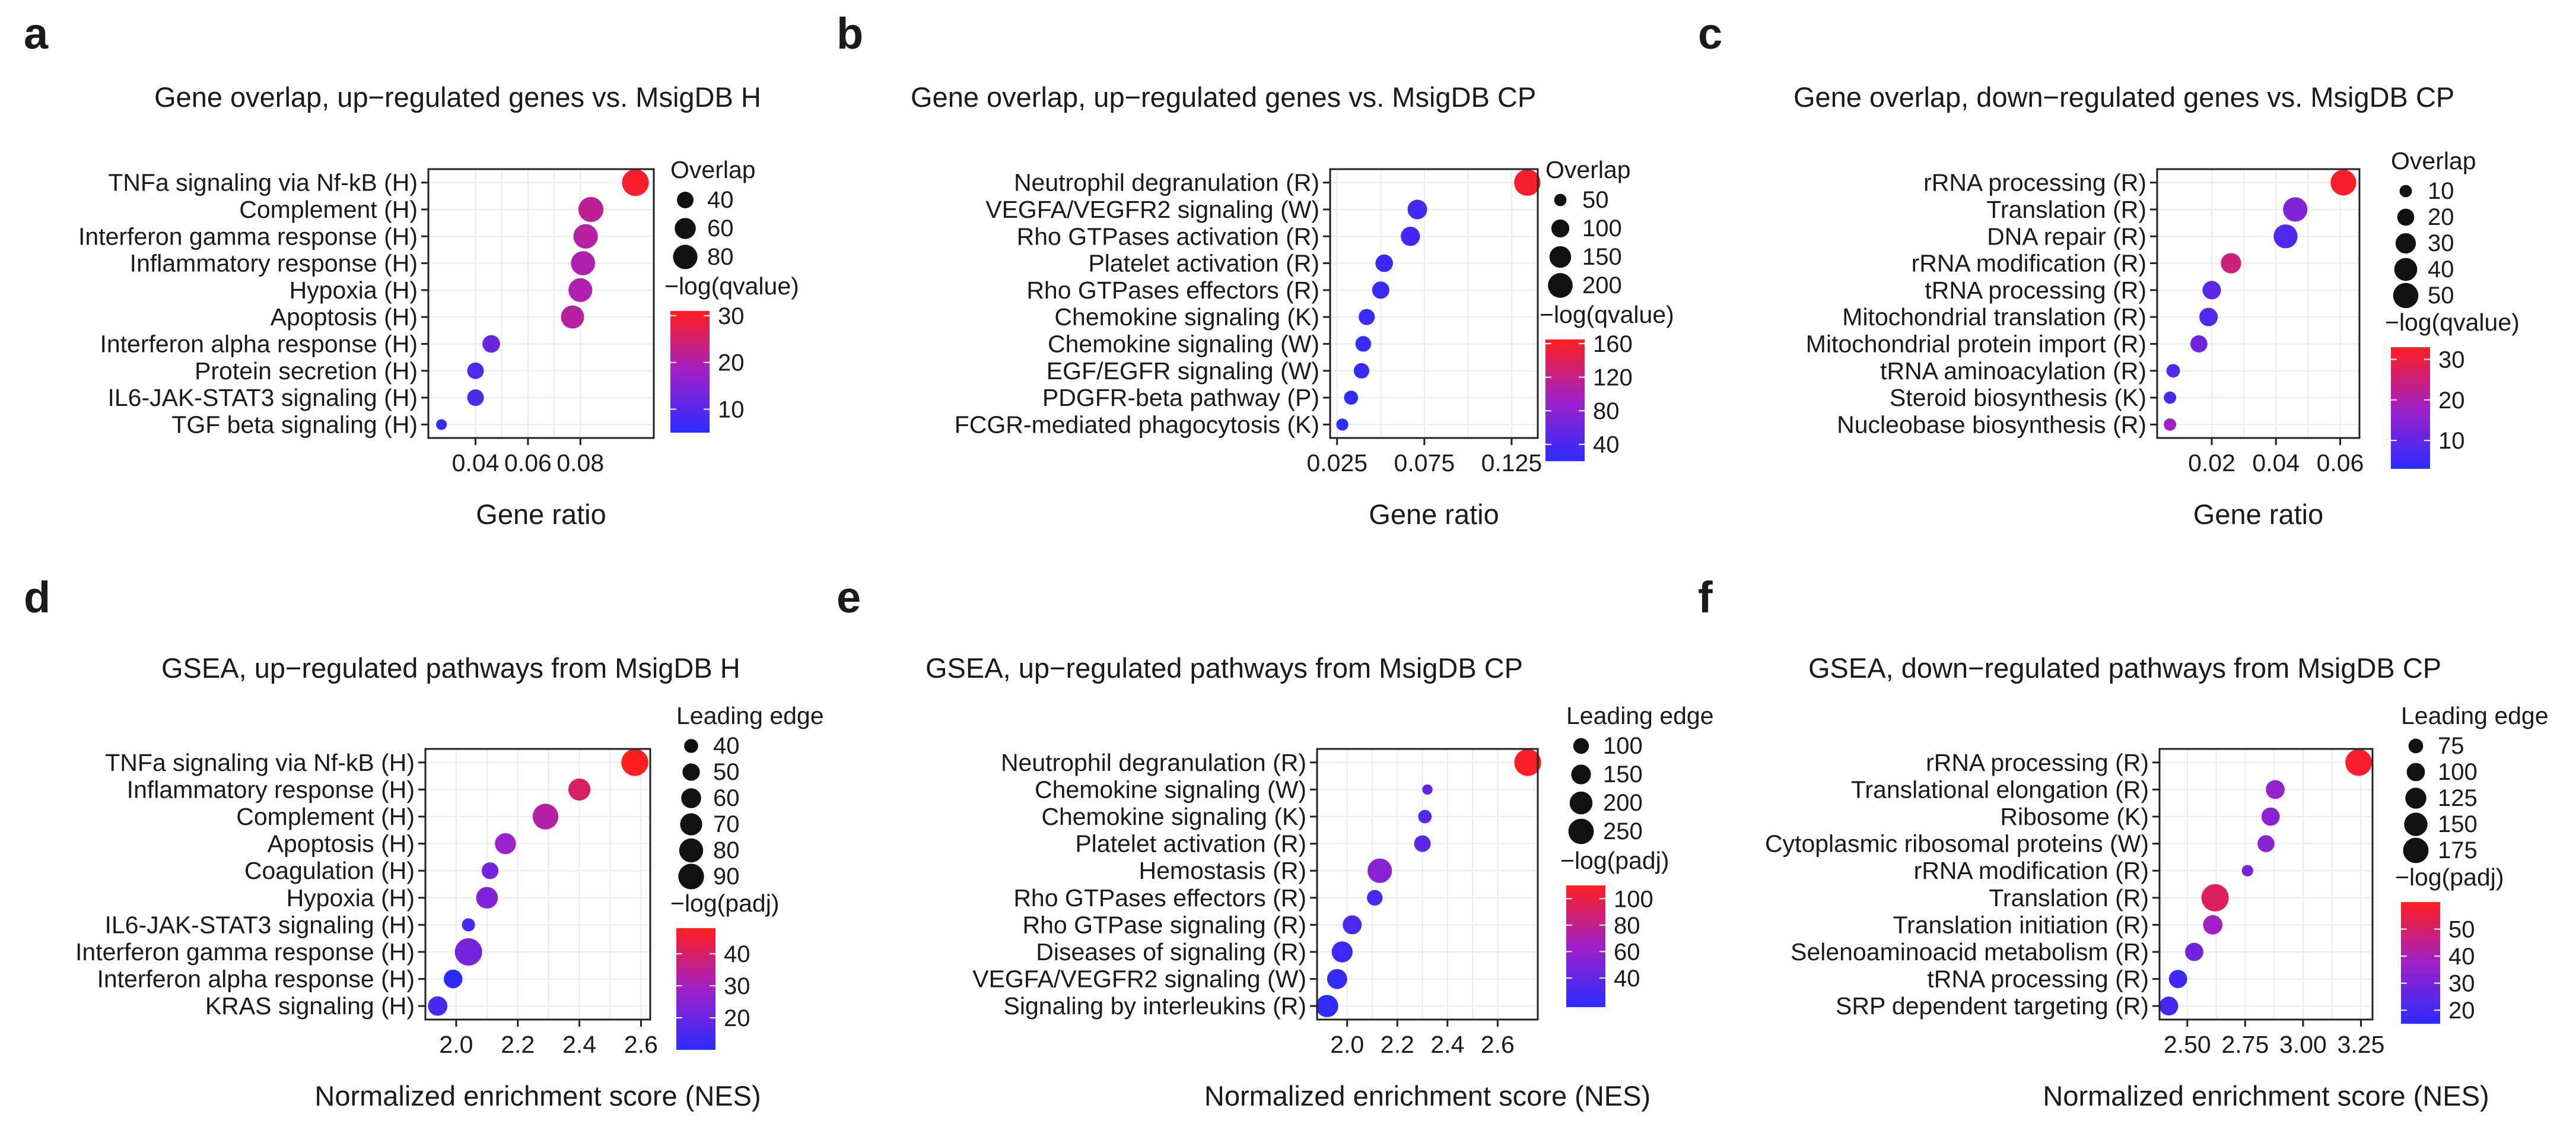 The height and width of the screenshot is (1124, 2576). Describe the element at coordinates (1623, 774) in the screenshot. I see `size-legend-label: 150` at that location.